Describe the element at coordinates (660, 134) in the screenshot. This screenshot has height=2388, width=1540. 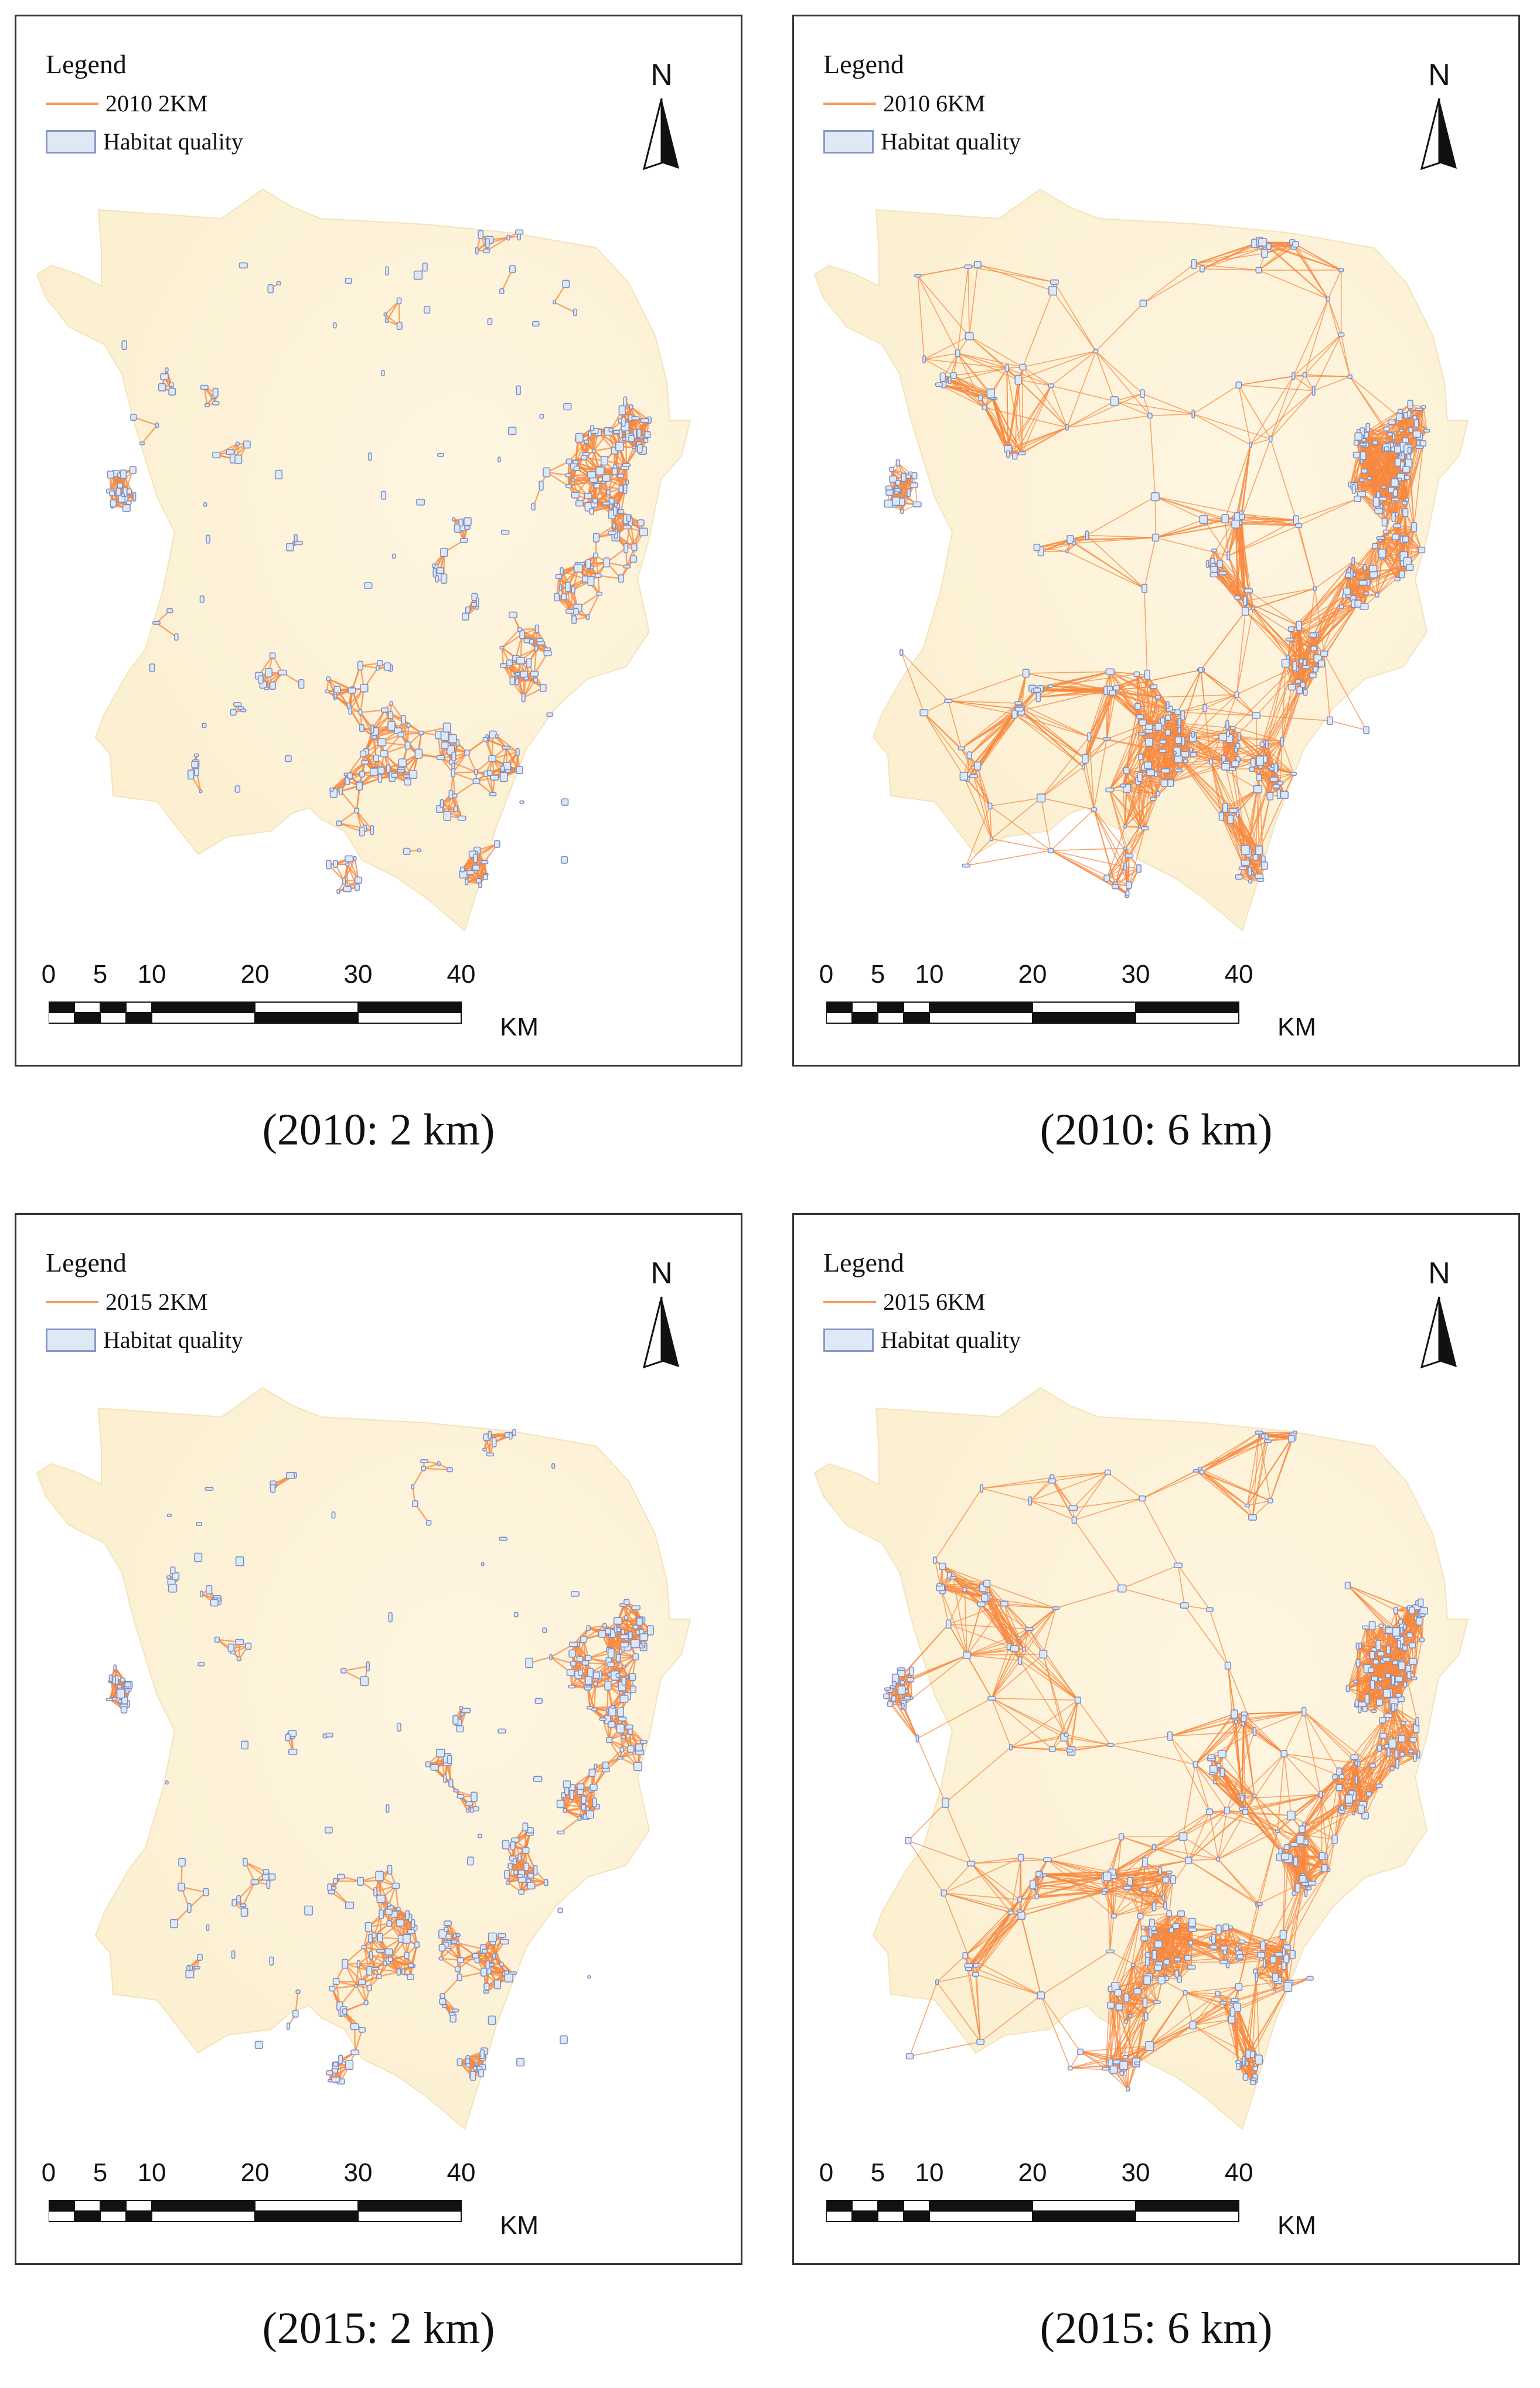
I see `north-arrow-icon` at that location.